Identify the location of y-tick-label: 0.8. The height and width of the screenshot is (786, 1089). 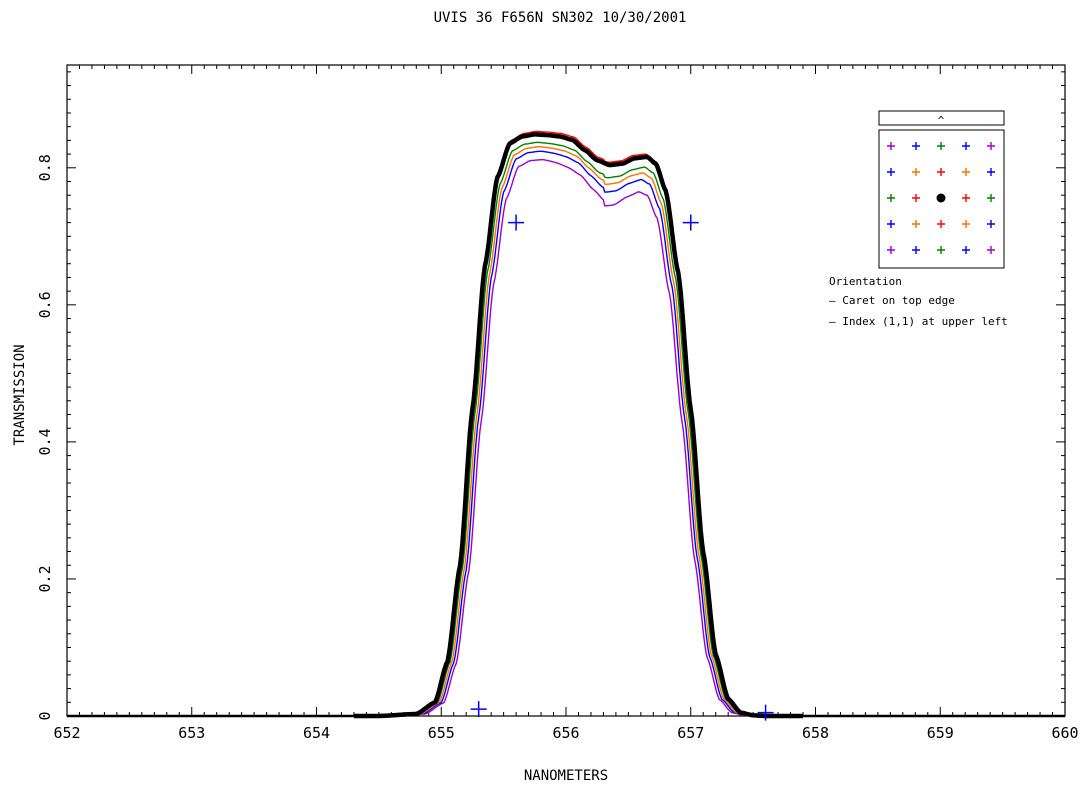
(45, 167).